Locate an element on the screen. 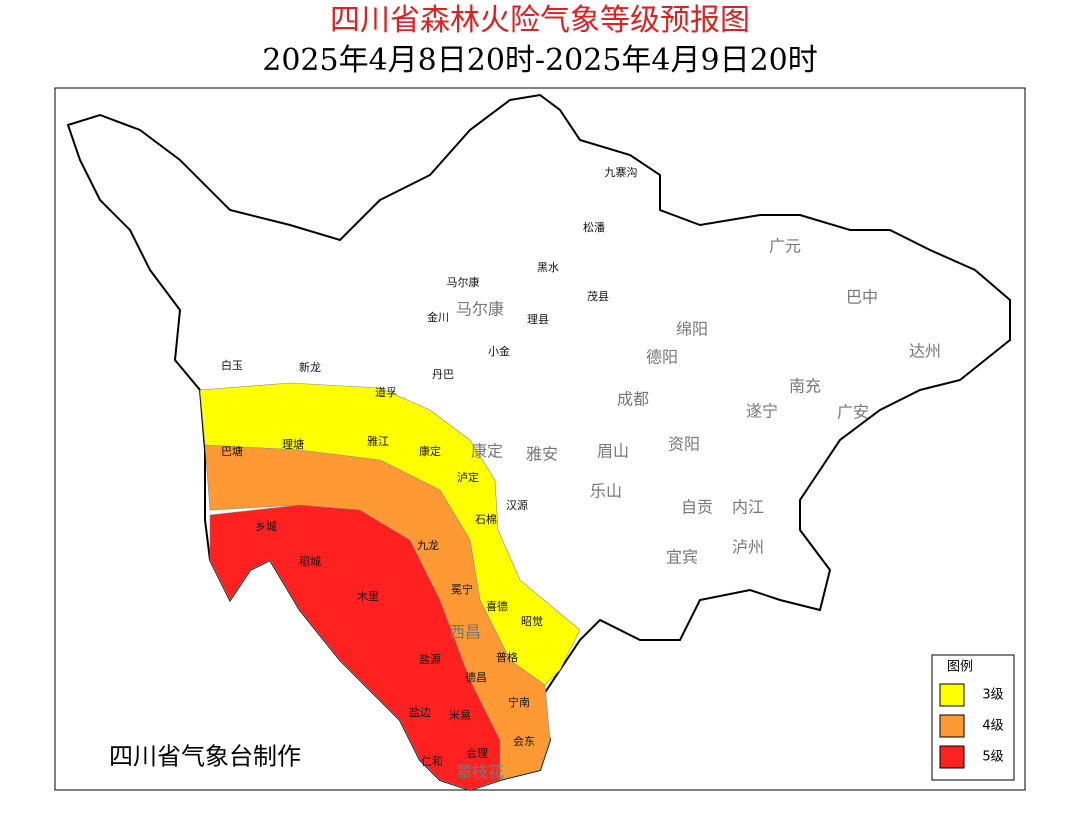 The image size is (1080, 827). county-label: 盐源 is located at coordinates (430, 659).